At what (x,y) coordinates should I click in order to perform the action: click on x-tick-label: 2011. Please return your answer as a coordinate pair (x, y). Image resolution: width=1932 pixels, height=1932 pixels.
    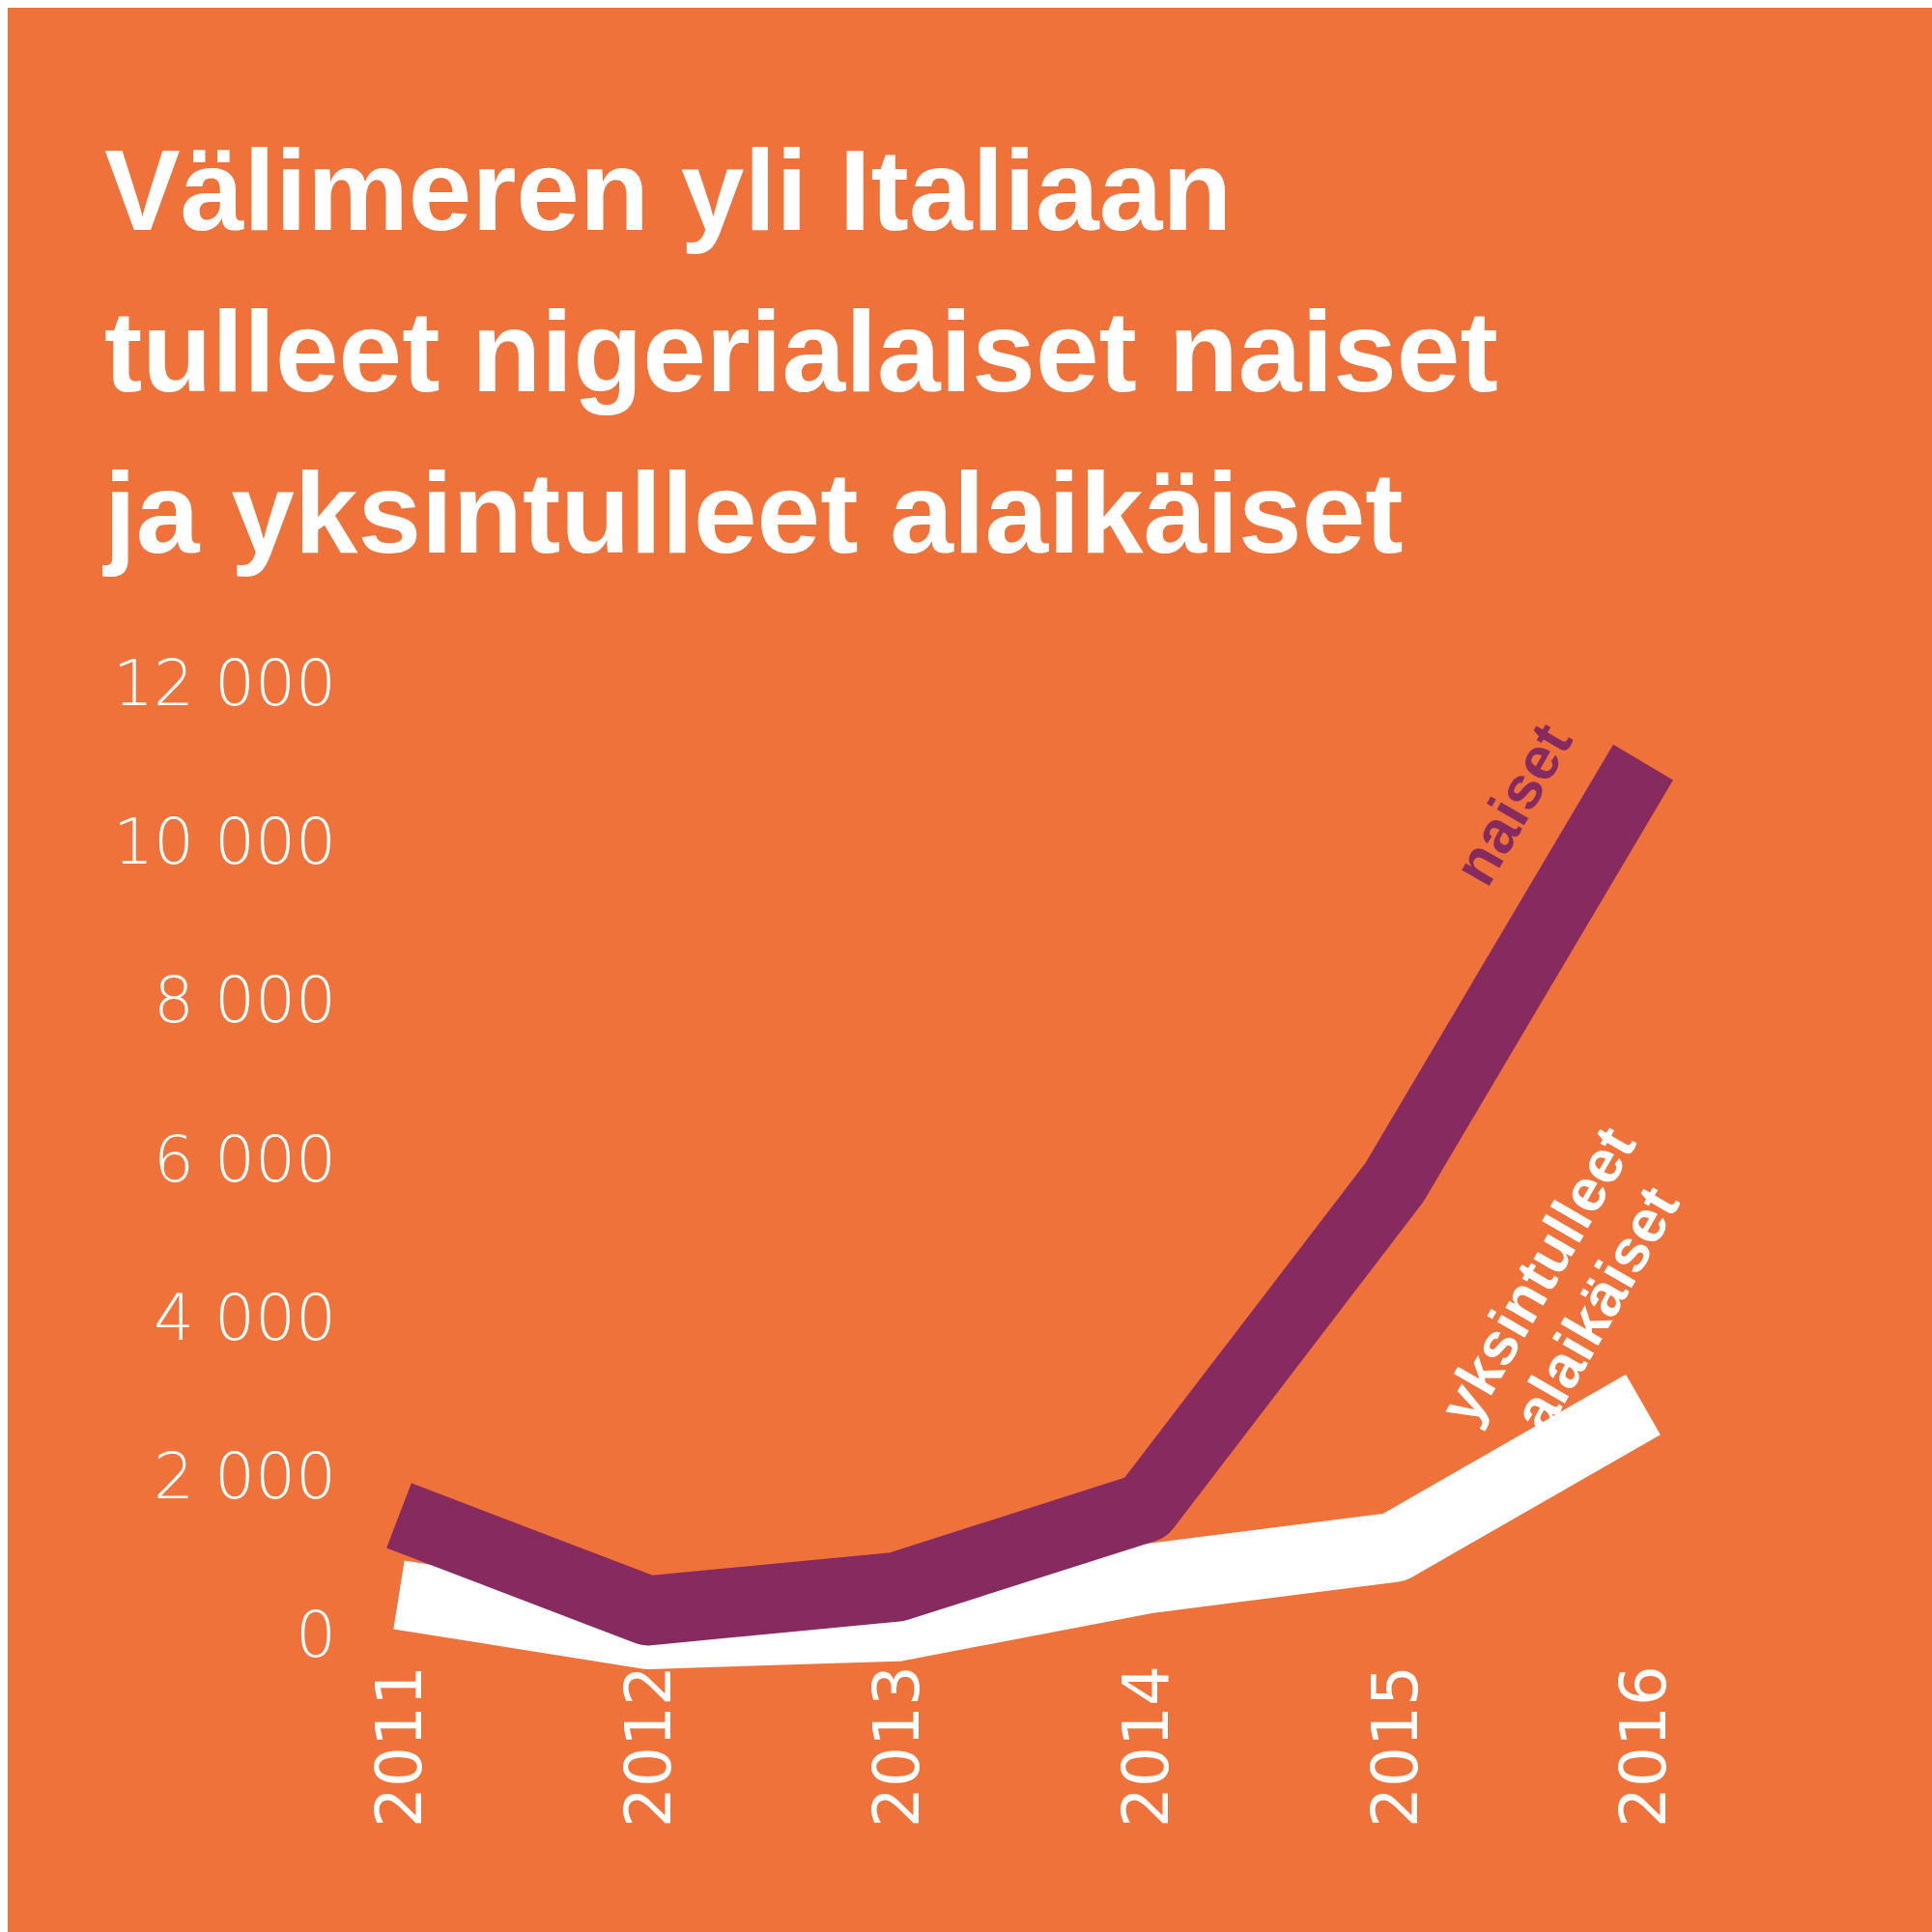
    Looking at the image, I should click on (400, 1746).